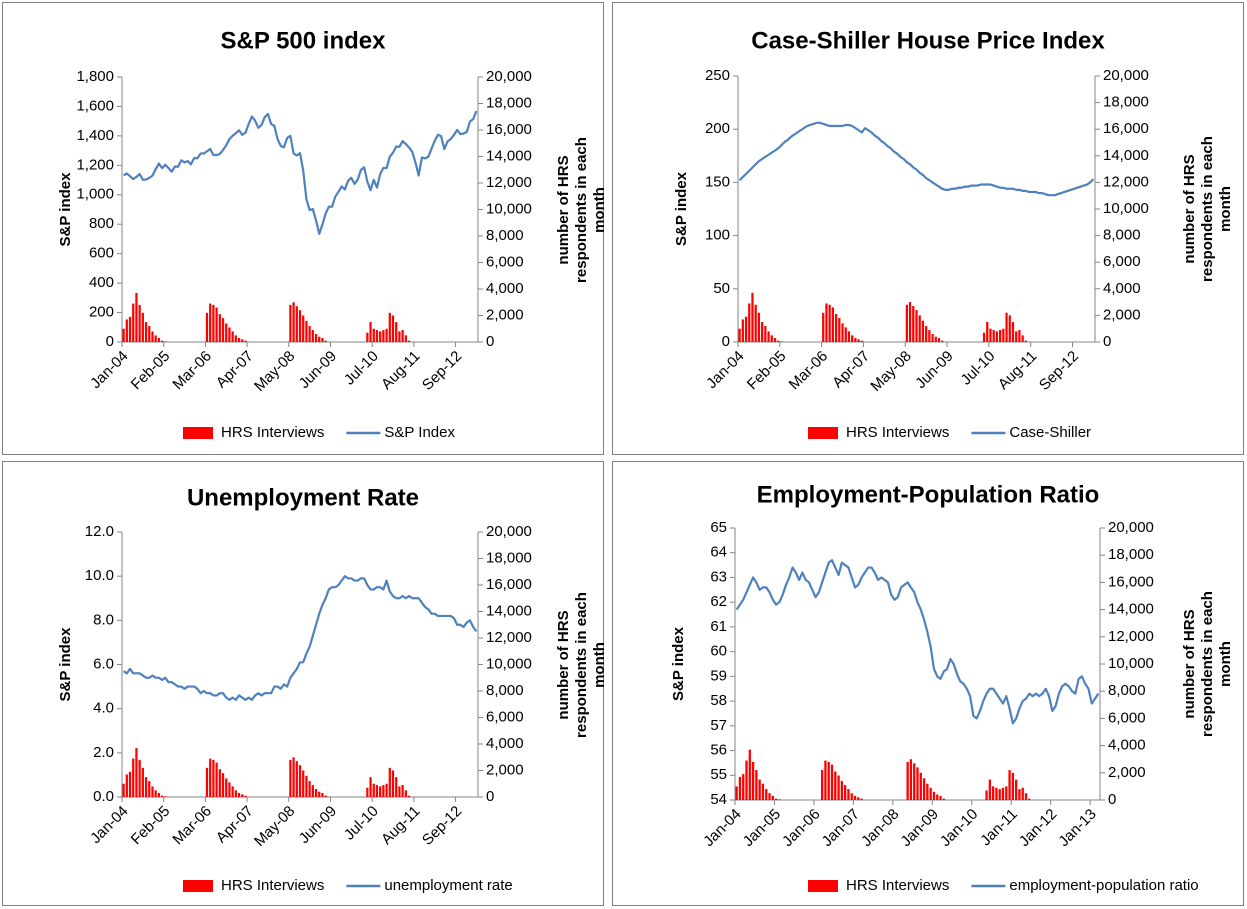 Image resolution: width=1247 pixels, height=909 pixels. Describe the element at coordinates (841, 828) in the screenshot. I see `x-tick-label: Jan-07` at that location.